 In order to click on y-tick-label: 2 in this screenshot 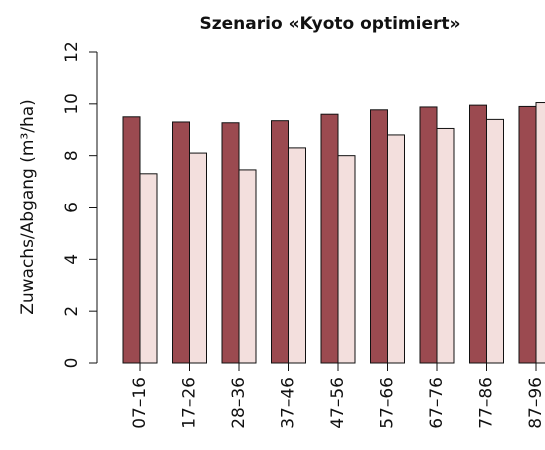, I will do `click(72, 311)`.